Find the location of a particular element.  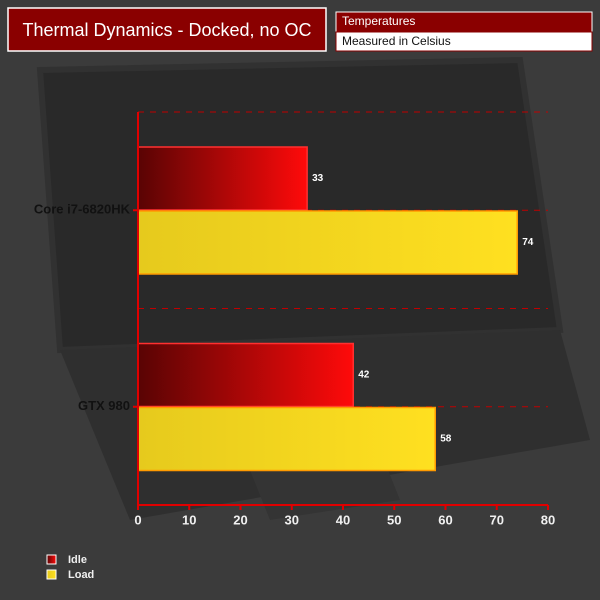

value-label: 42 is located at coordinates (364, 375).